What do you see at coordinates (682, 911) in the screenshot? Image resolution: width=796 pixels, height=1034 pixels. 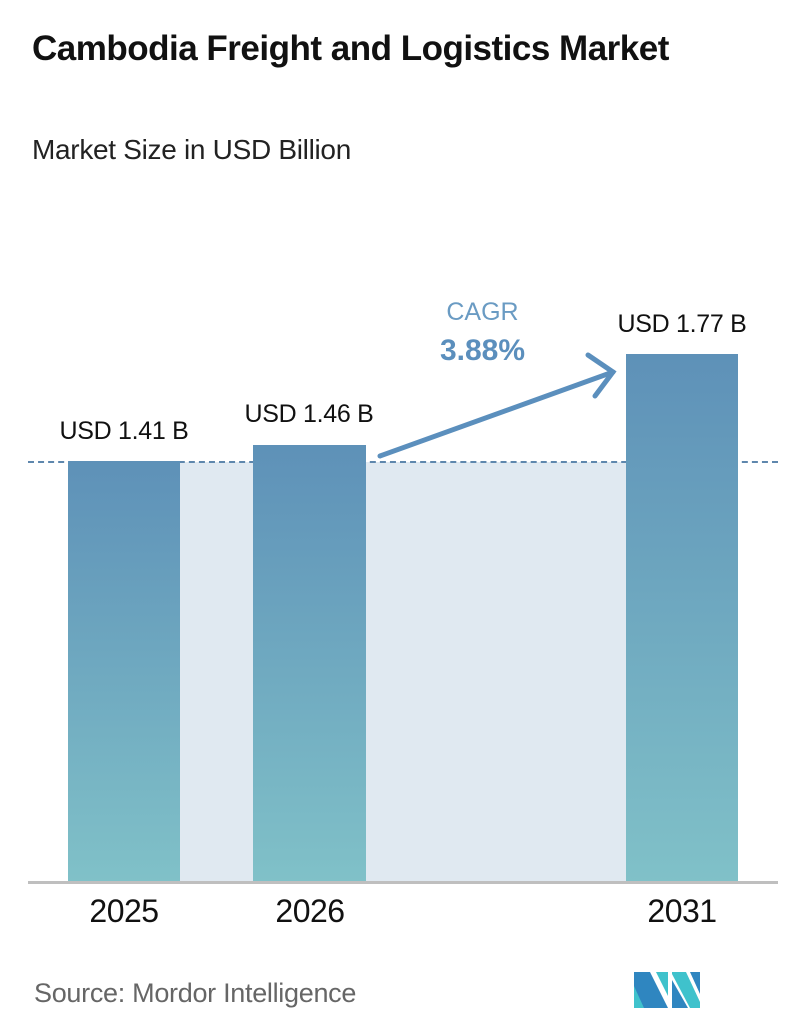 I see `x-tick-label: 2031` at bounding box center [682, 911].